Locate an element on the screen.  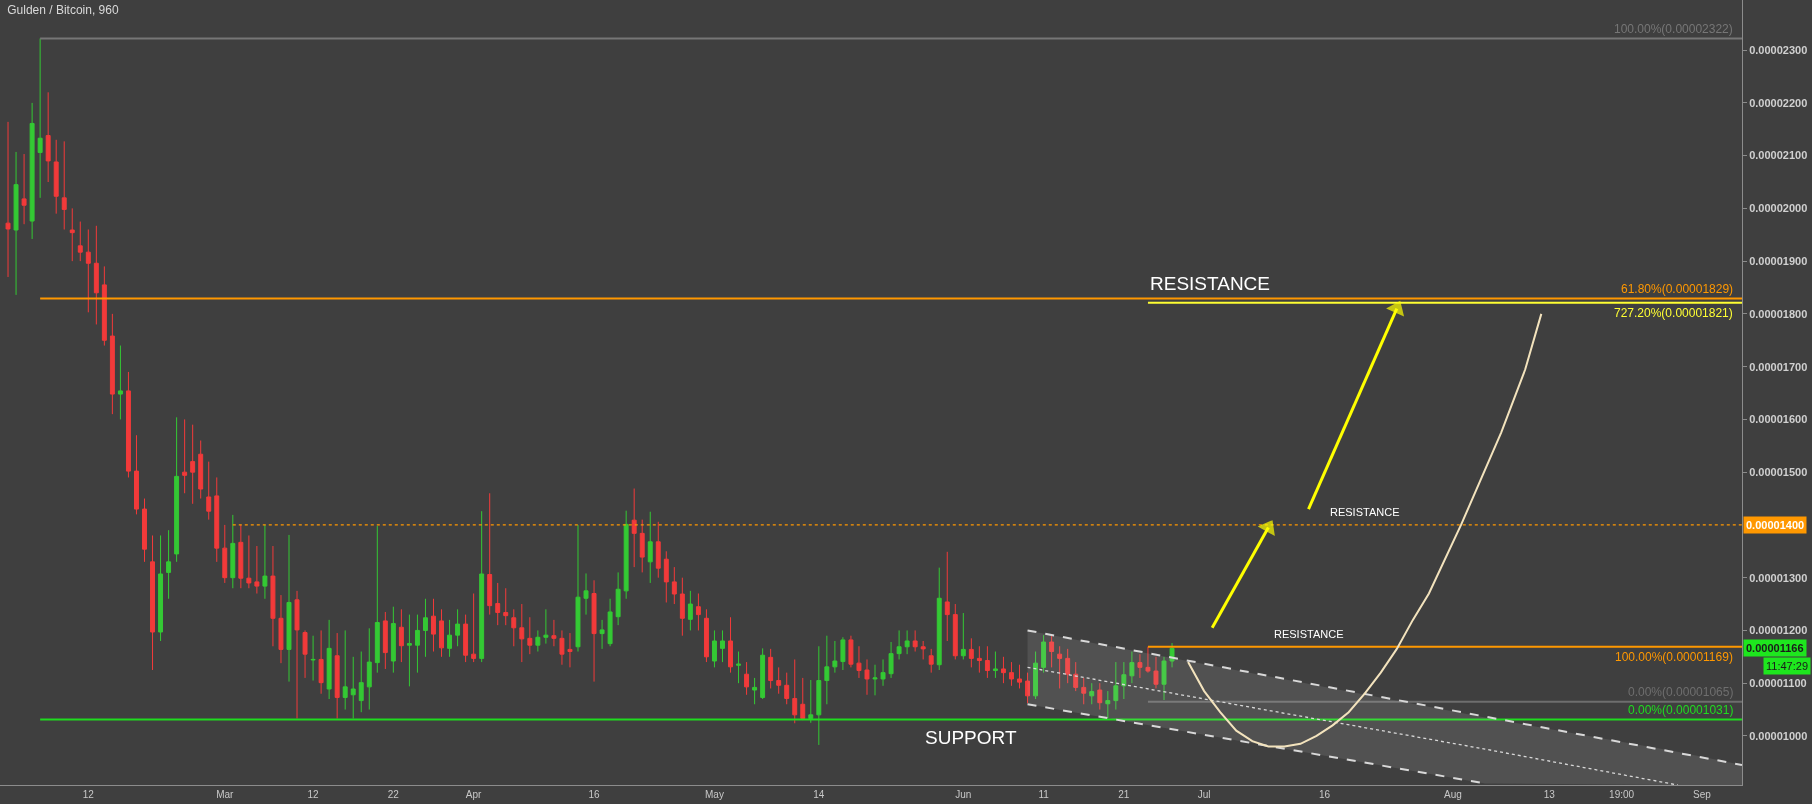
x-tick-label: Sep is located at coordinates (1702, 794).